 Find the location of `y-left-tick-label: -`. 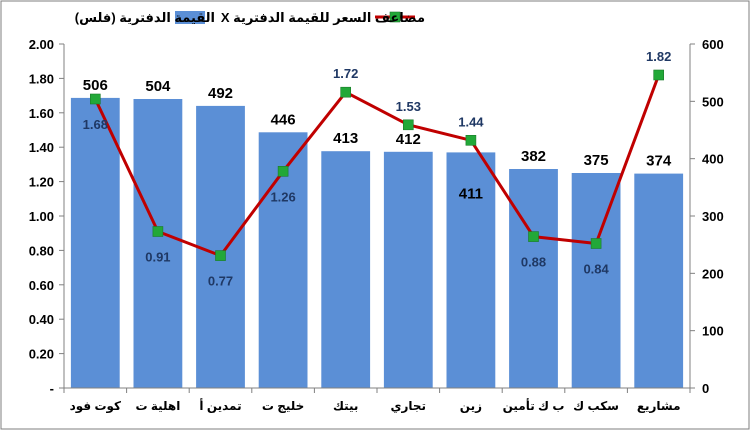

y-left-tick-label: - is located at coordinates (52, 388).